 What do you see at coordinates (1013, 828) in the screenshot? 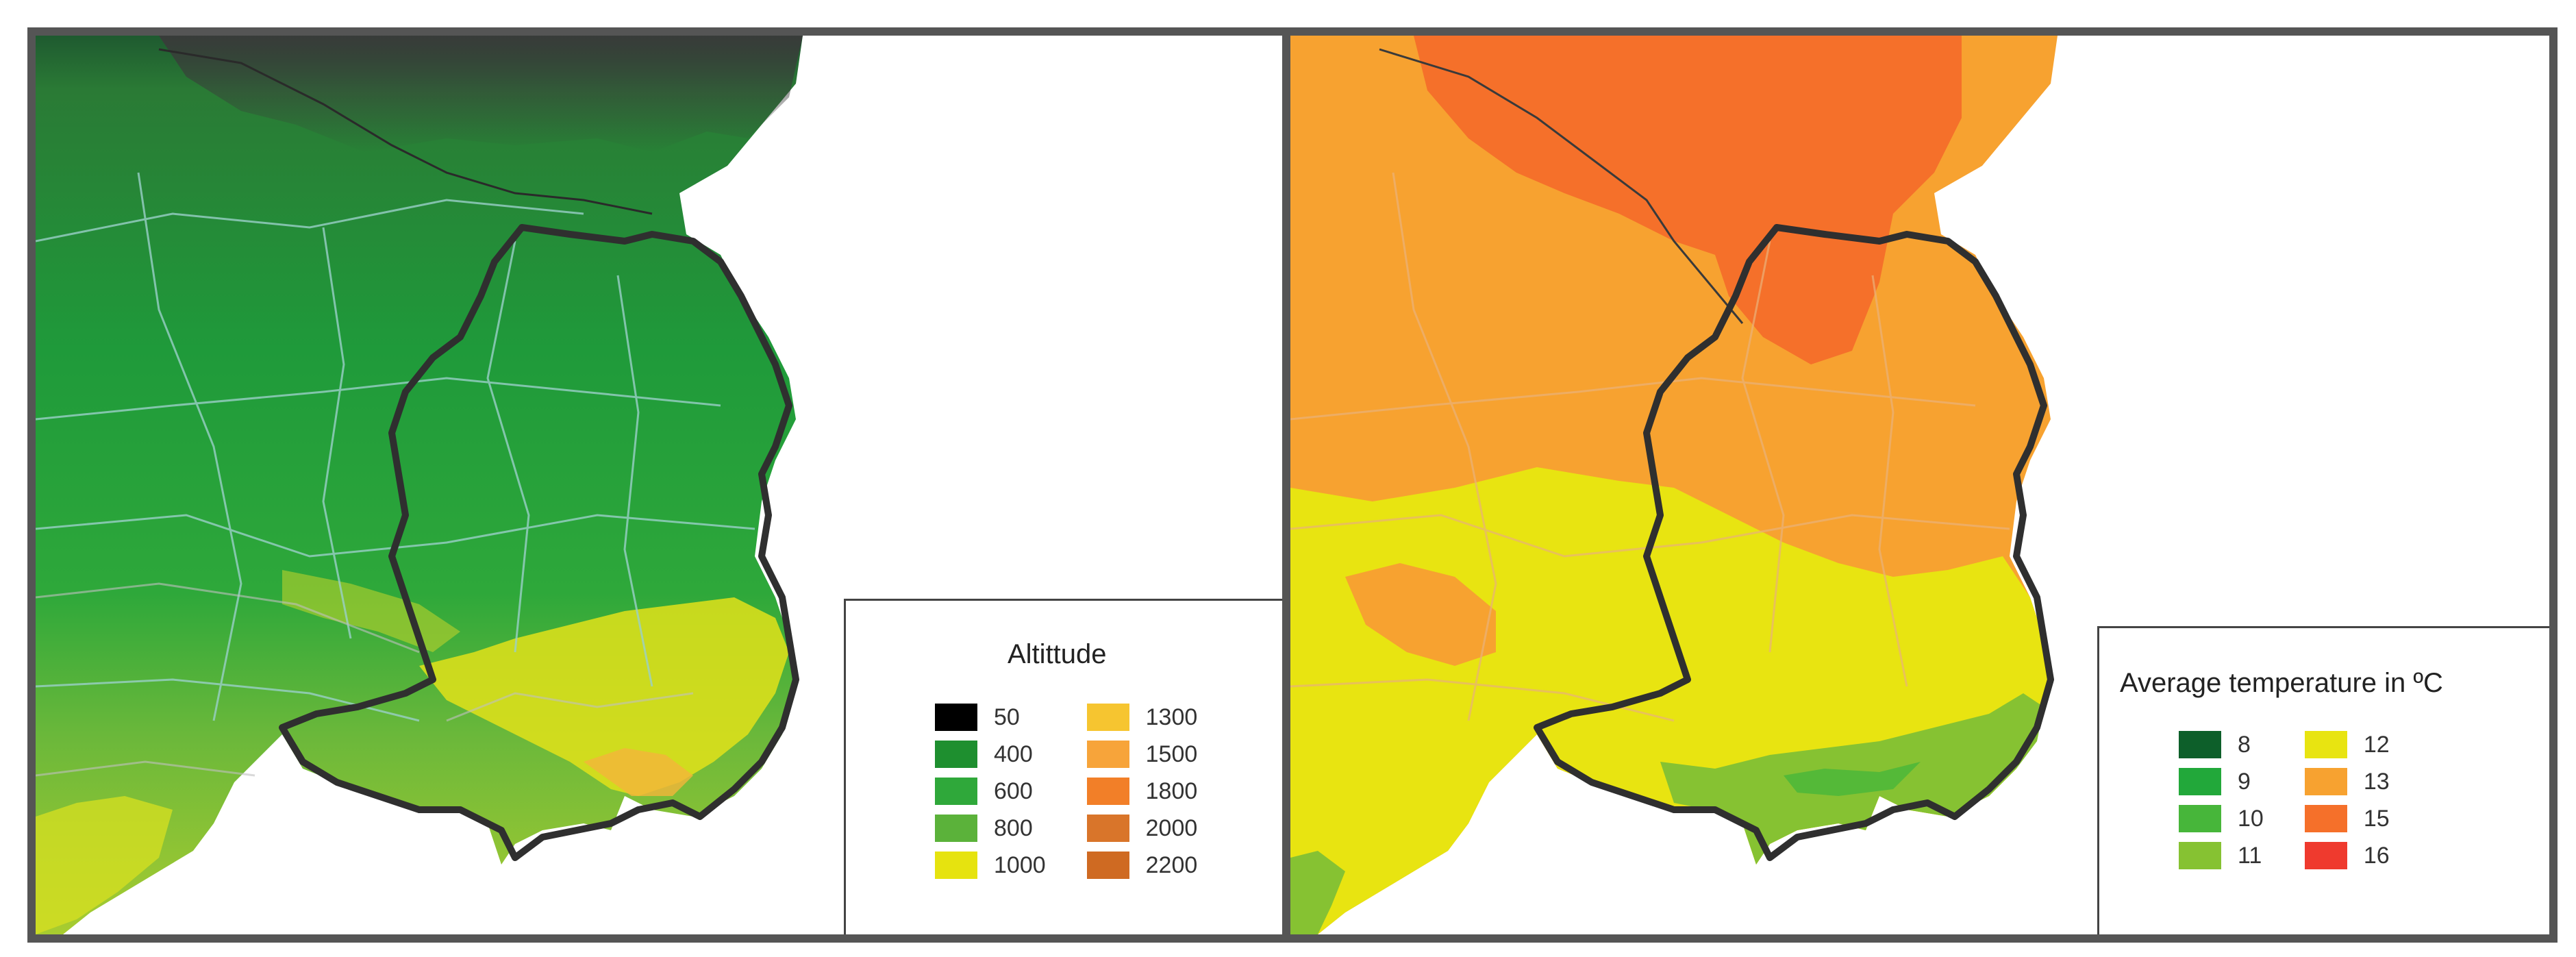
I see `altitude-legend-label: 800` at bounding box center [1013, 828].